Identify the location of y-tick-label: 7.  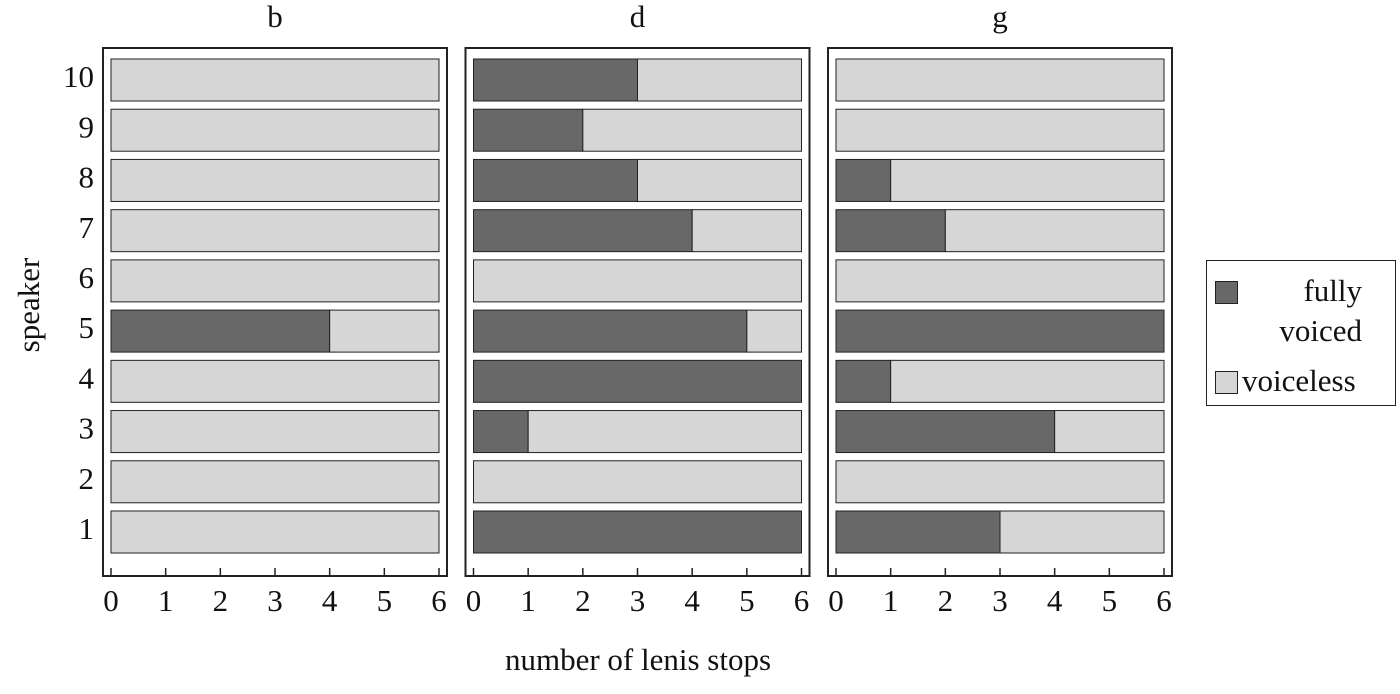
(87, 227).